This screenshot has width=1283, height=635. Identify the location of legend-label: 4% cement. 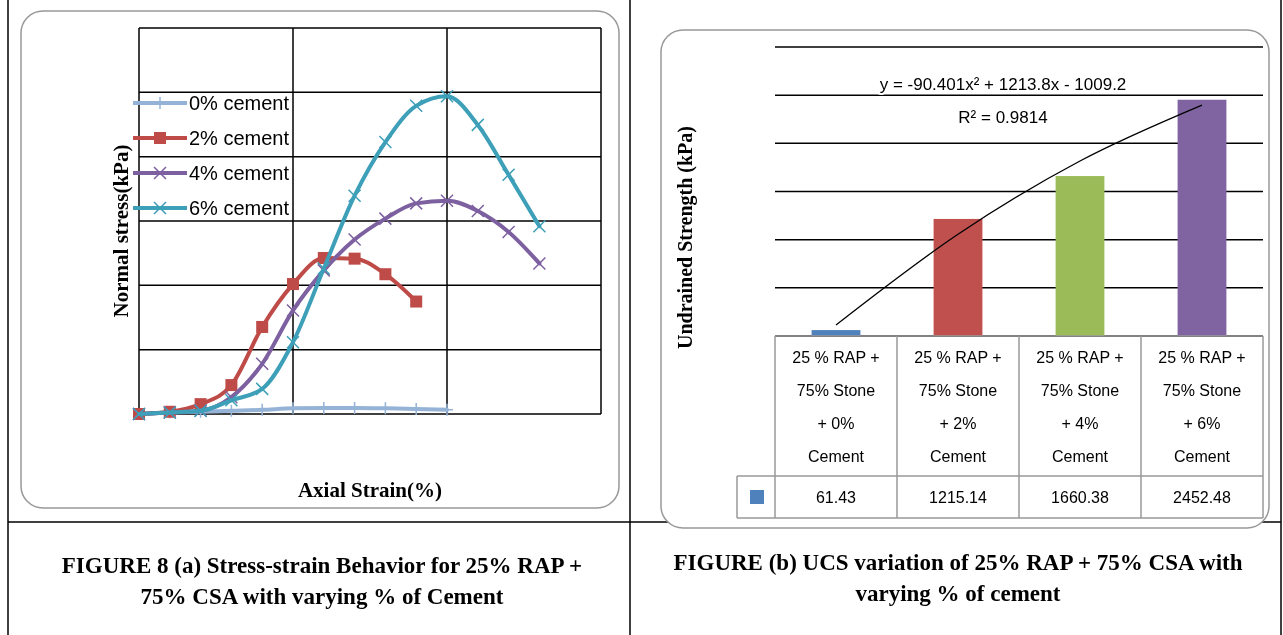
(239, 173).